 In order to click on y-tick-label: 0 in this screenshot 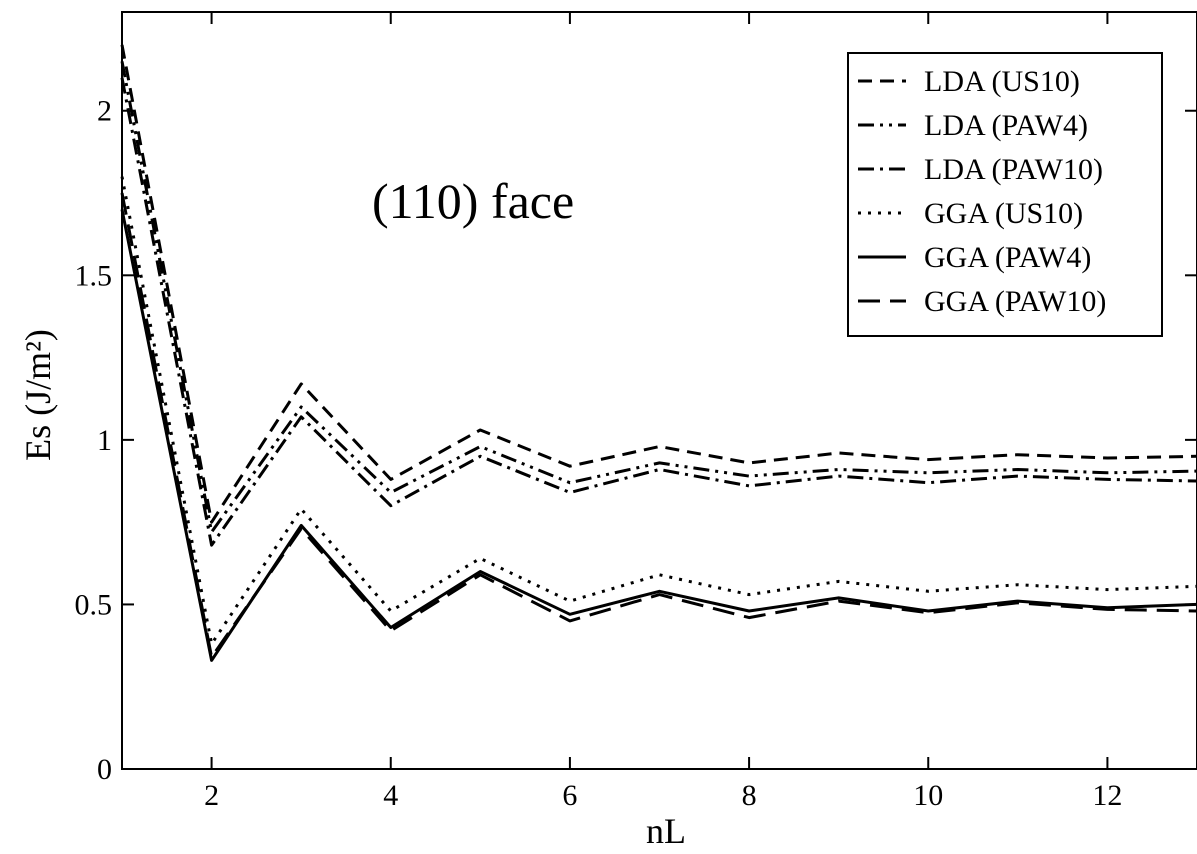, I will do `click(104, 769)`.